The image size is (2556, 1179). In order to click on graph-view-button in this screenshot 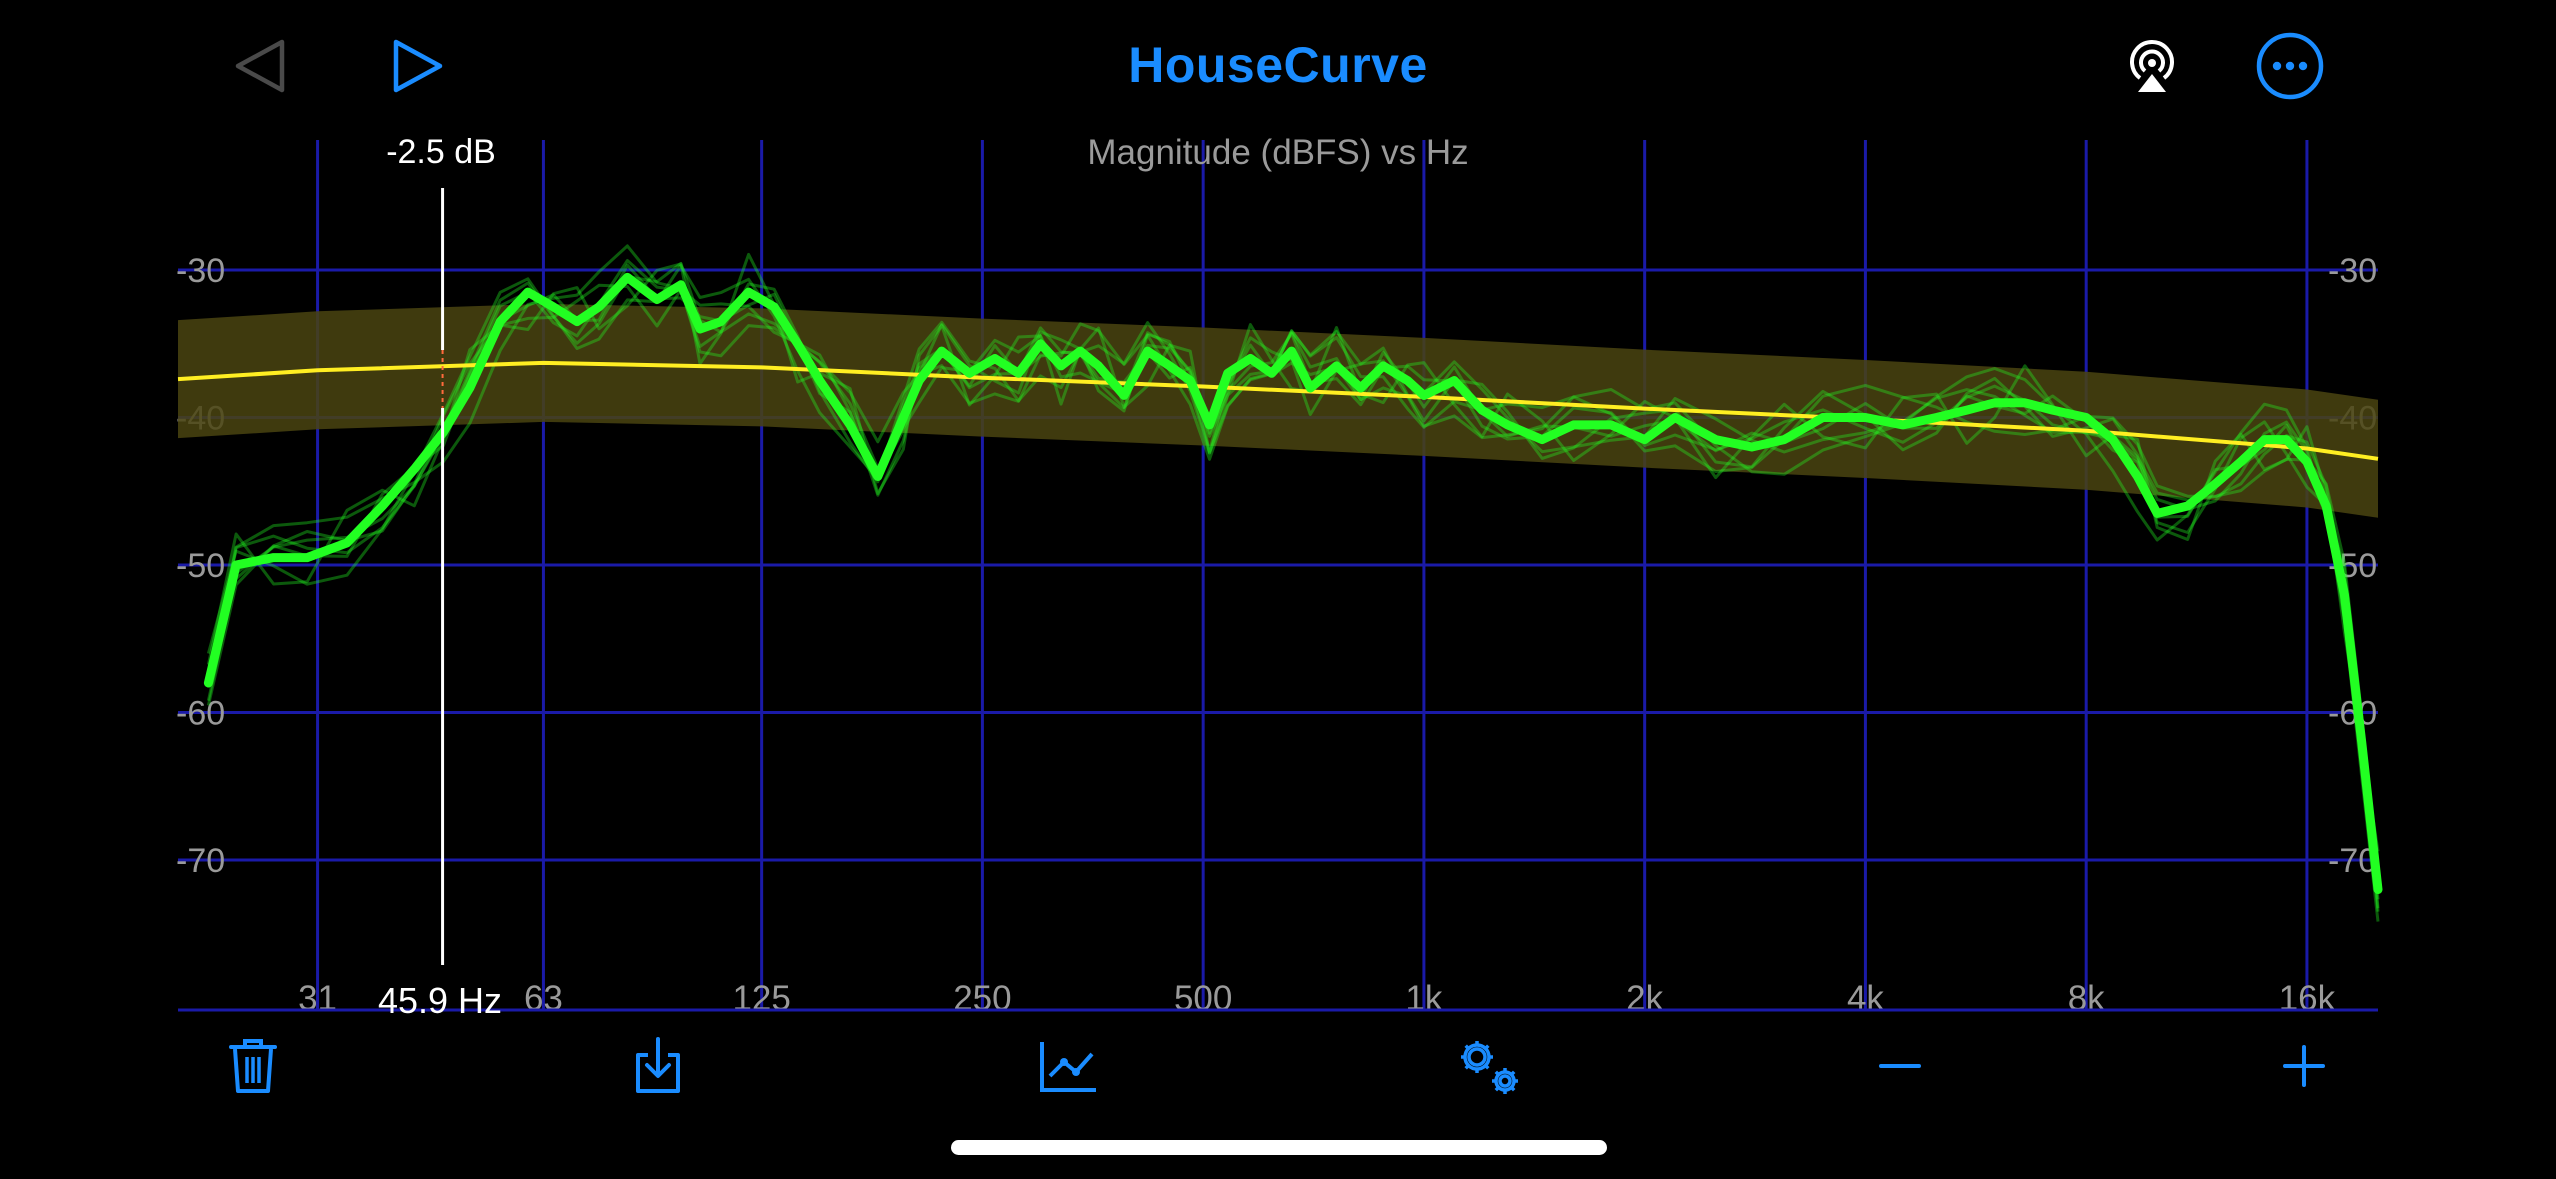, I will do `click(1068, 1066)`.